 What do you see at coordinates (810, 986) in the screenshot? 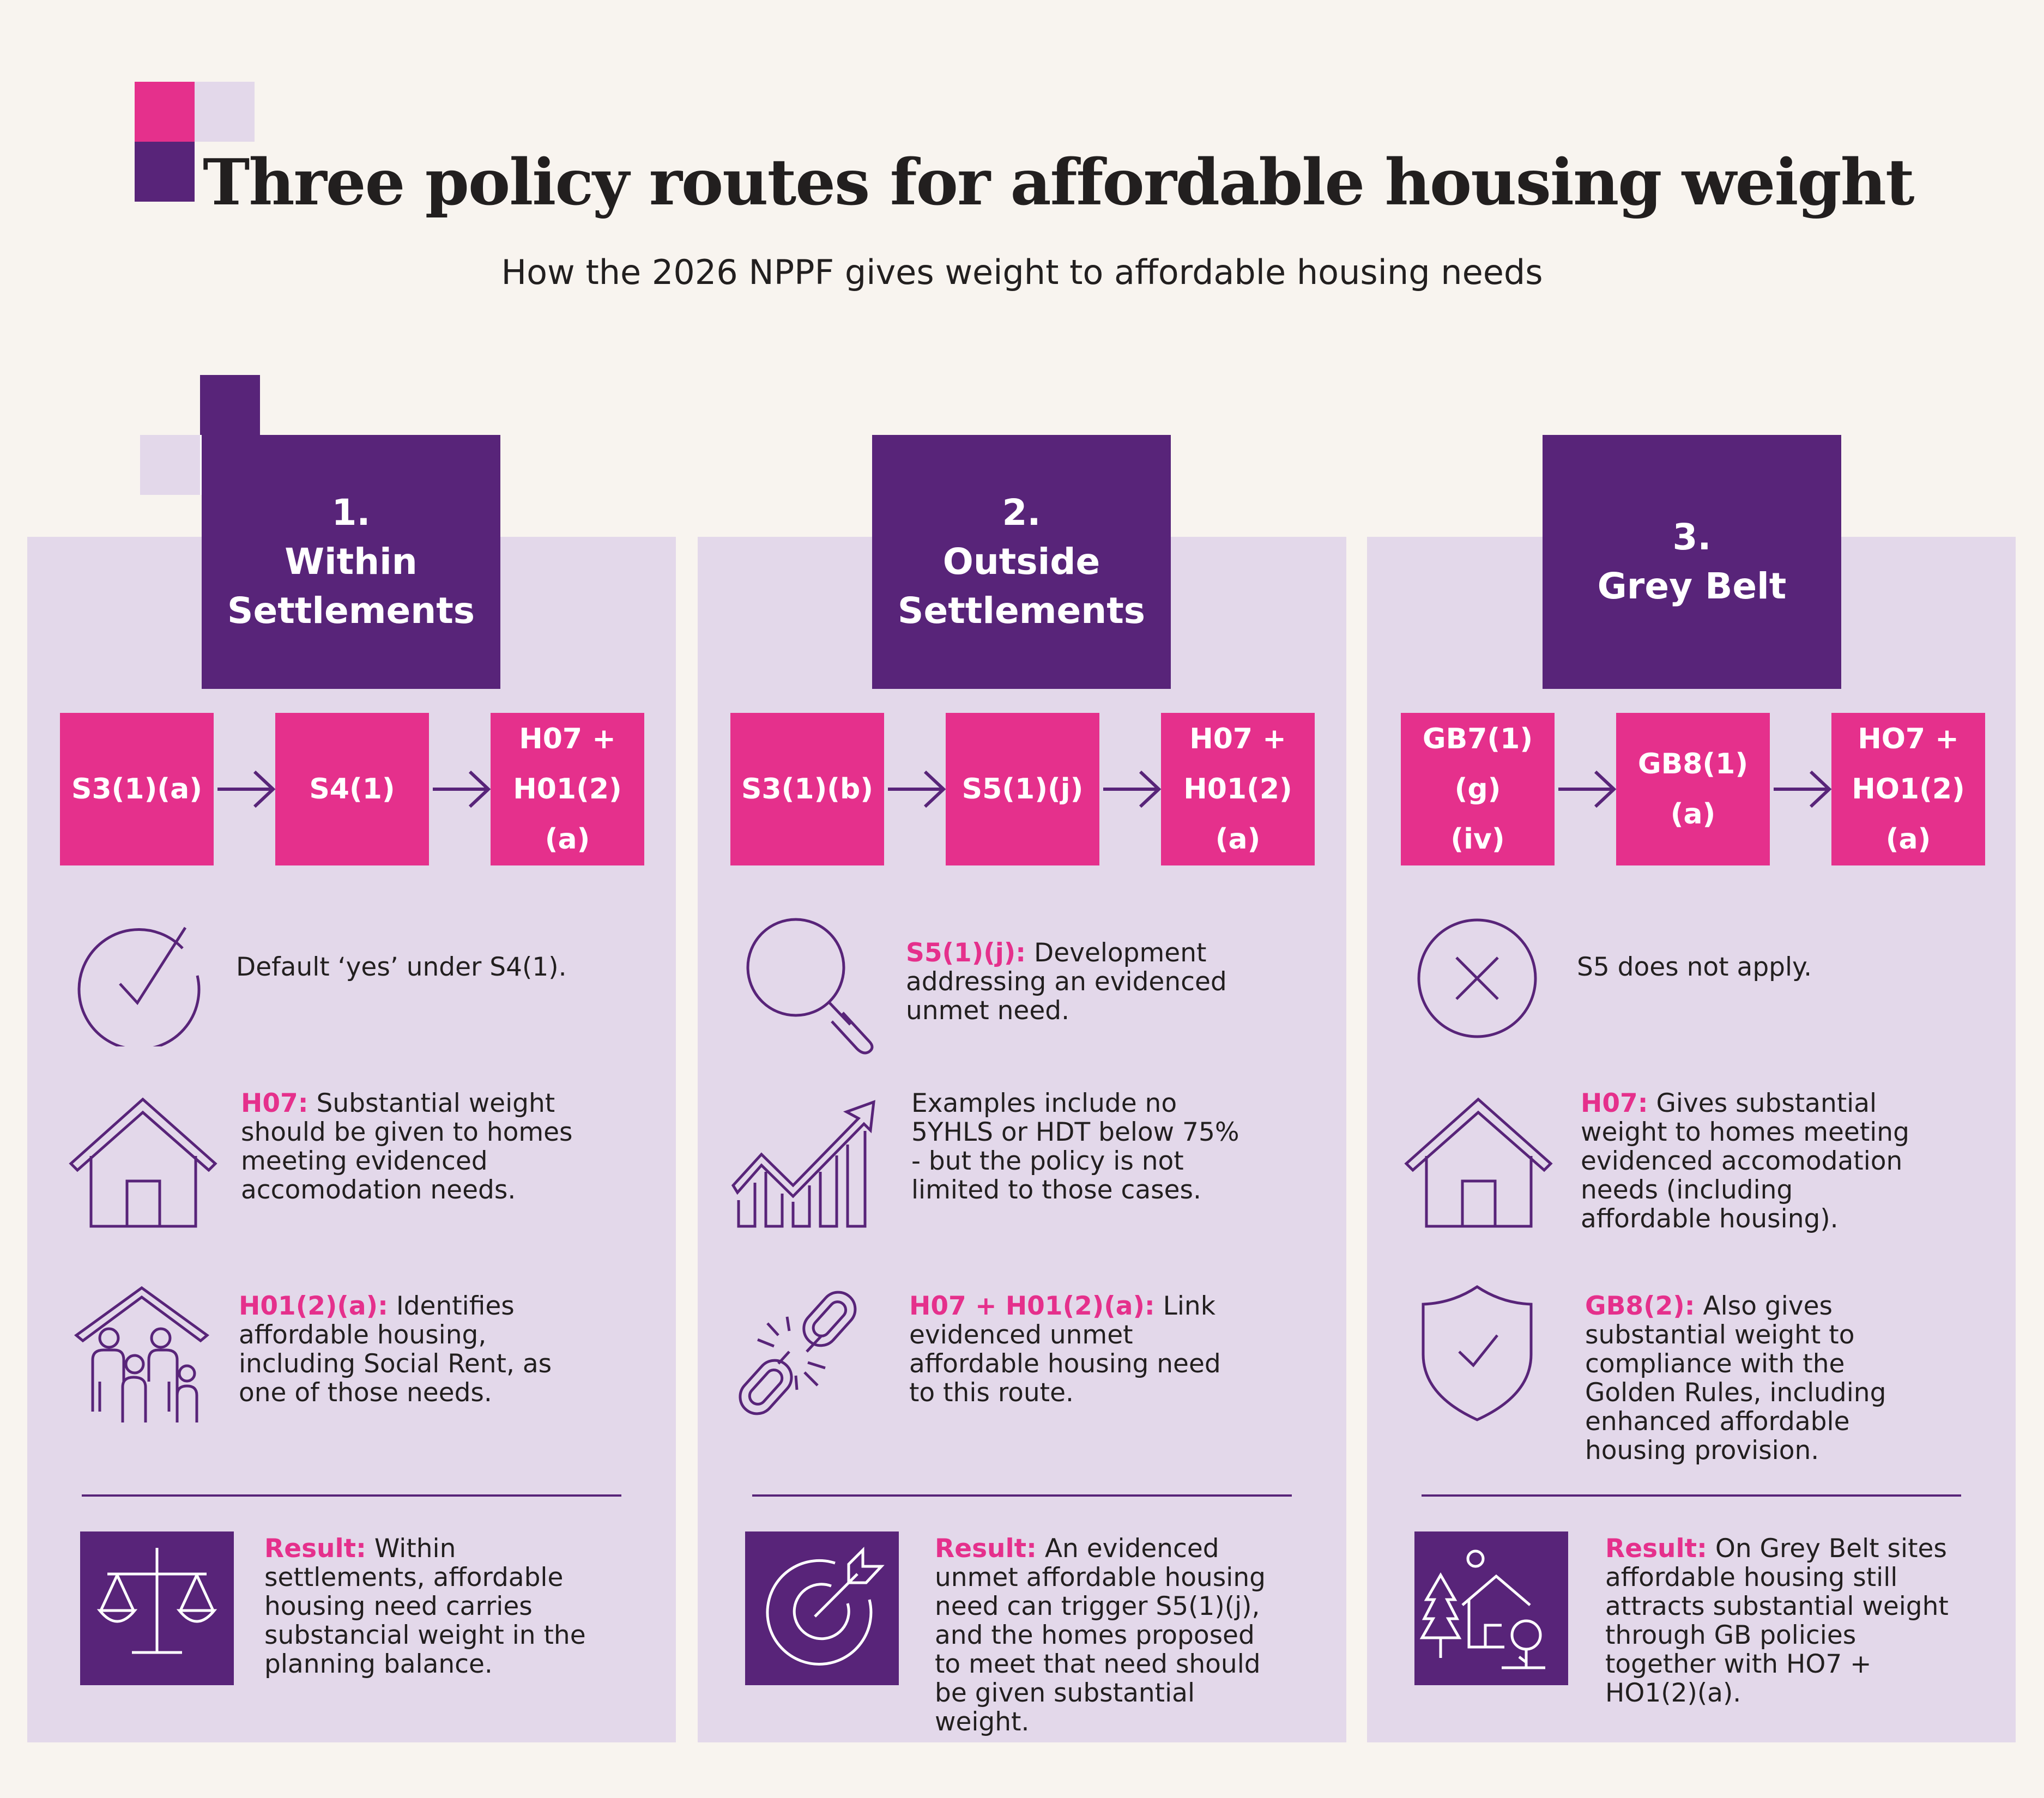
I see `magnifier-icon` at bounding box center [810, 986].